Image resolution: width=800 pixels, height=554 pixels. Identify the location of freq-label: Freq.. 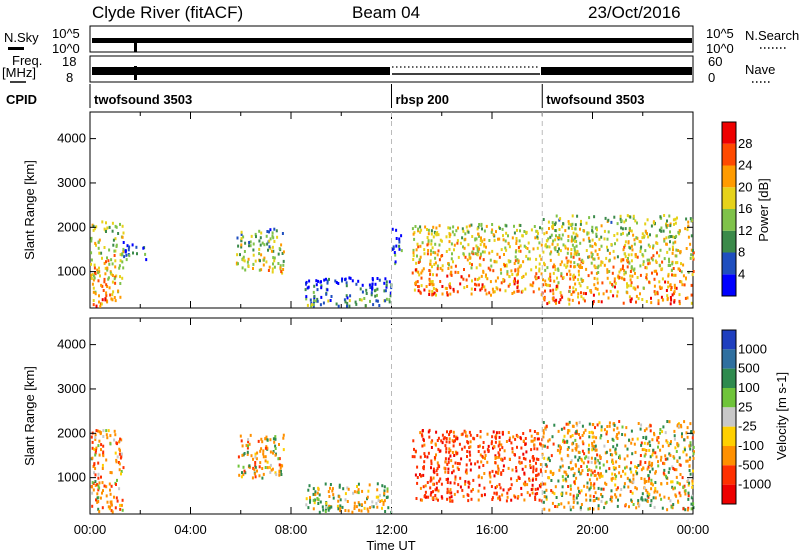
(27, 60).